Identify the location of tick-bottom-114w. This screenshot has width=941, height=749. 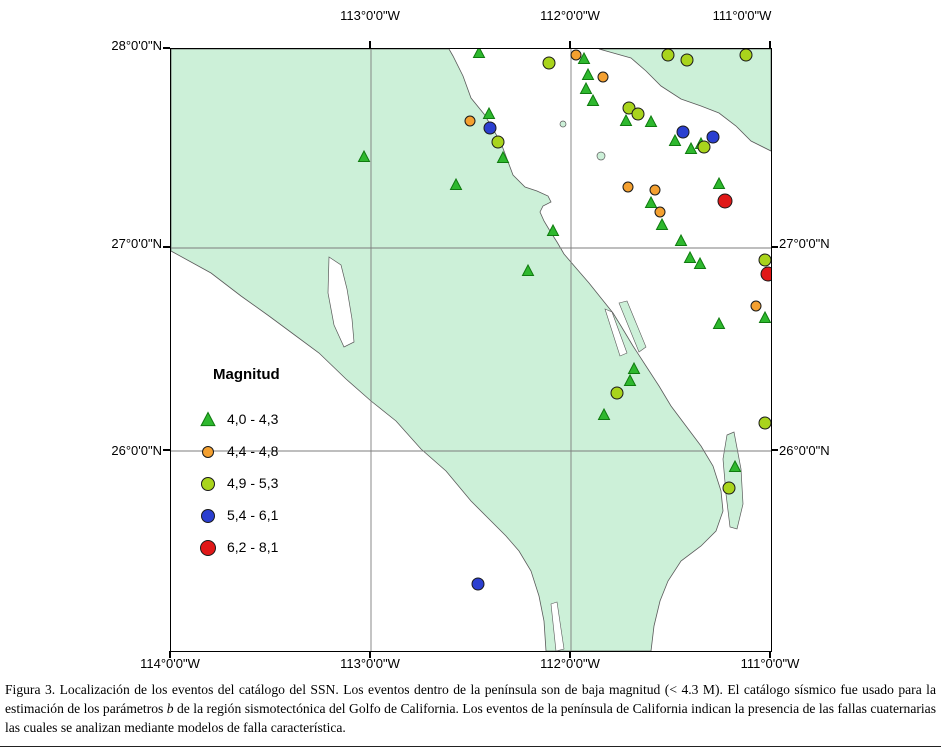
(170, 654).